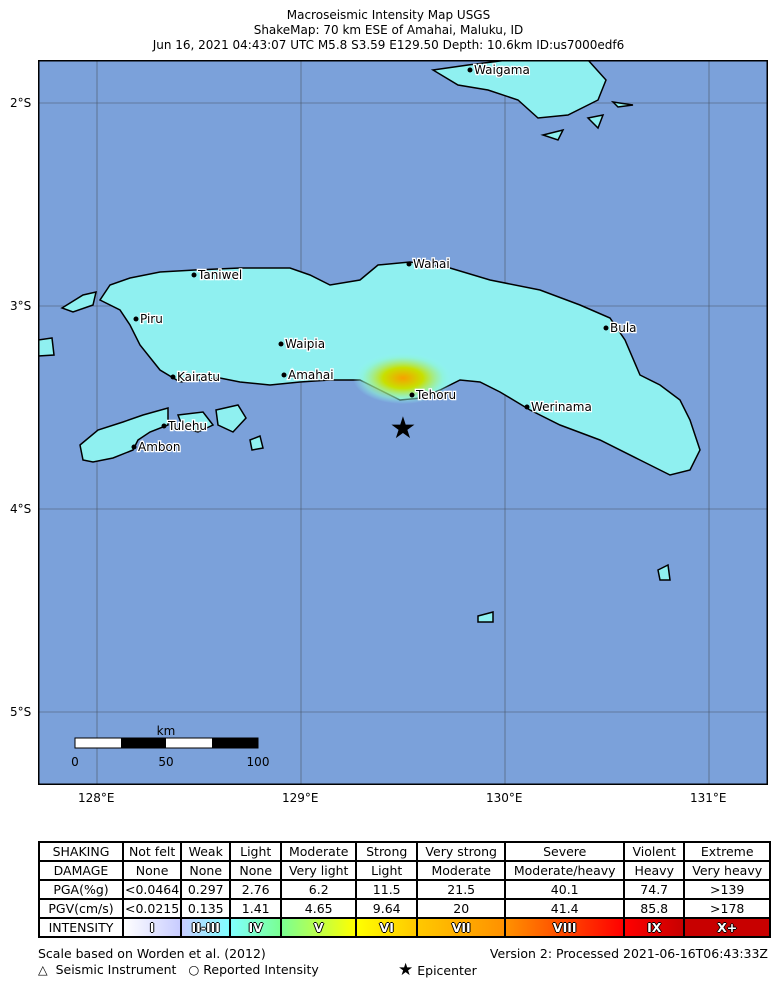 This screenshot has width=777, height=995. I want to click on intensity-cell: X+, so click(727, 927).